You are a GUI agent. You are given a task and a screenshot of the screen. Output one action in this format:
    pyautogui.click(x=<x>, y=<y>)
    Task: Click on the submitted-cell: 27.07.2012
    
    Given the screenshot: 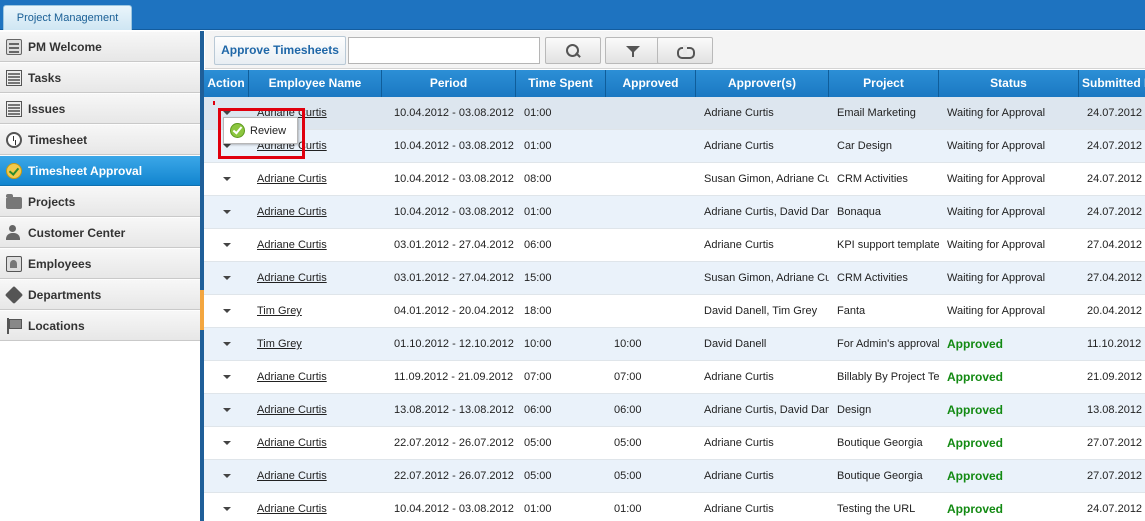 What is the action you would take?
    pyautogui.click(x=1112, y=476)
    